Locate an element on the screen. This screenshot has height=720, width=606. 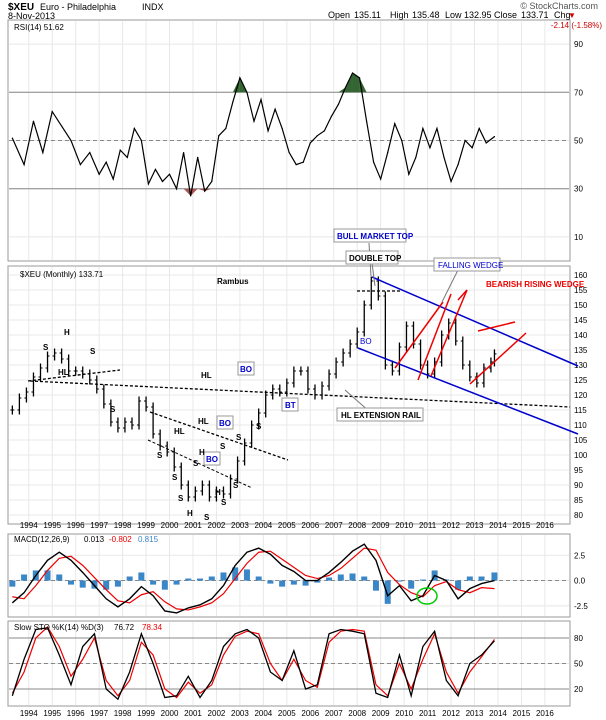
label-hl-1: HL is located at coordinates (63, 372).